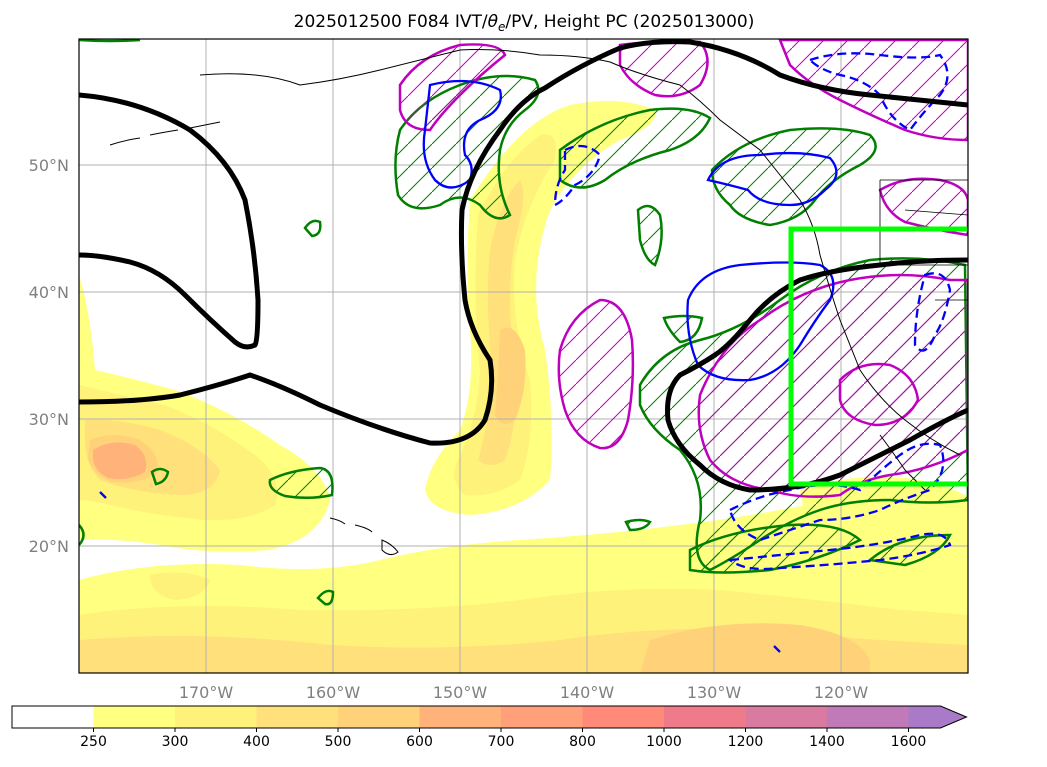 Image resolution: width=1047 pixels, height=767 pixels. Describe the element at coordinates (49, 356) in the screenshot. I see `lat-tick-labels: 50°N 40°N 30°N 20°N` at that location.